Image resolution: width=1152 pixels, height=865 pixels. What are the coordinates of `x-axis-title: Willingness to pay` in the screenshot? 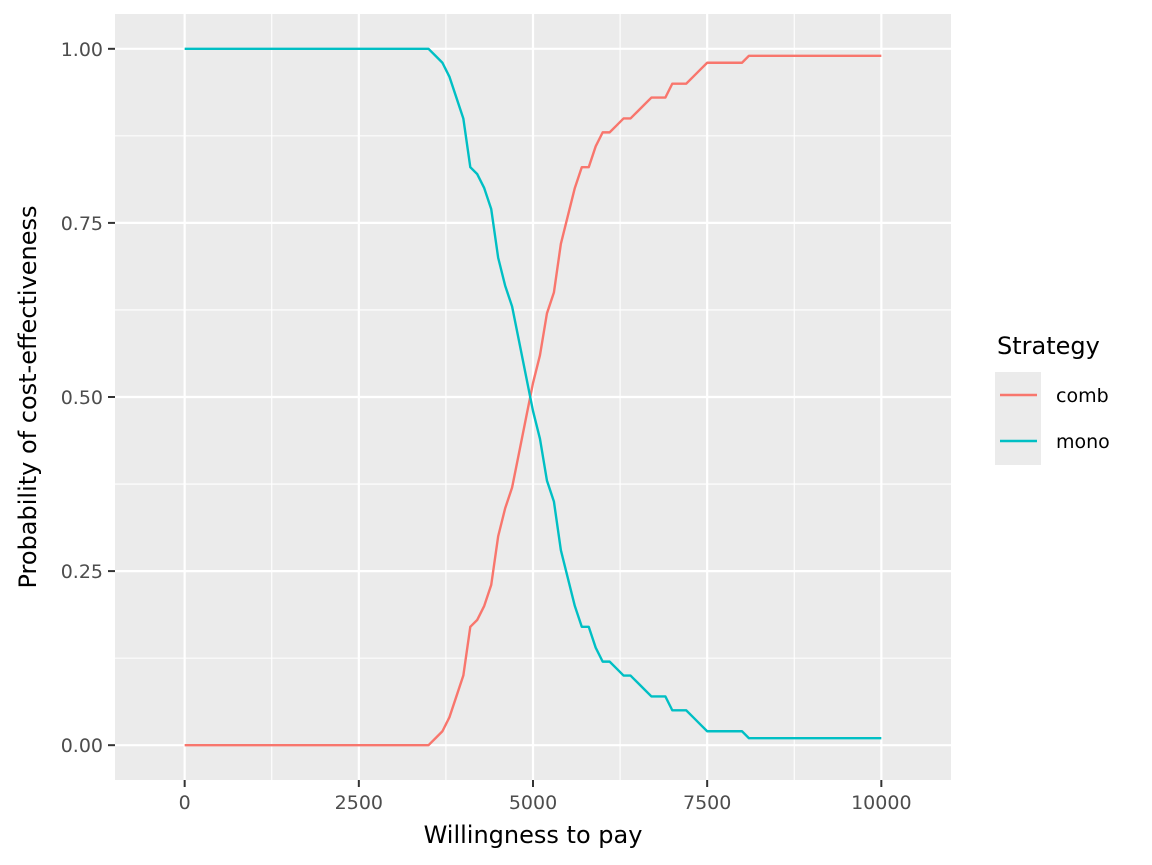 It's located at (533, 835).